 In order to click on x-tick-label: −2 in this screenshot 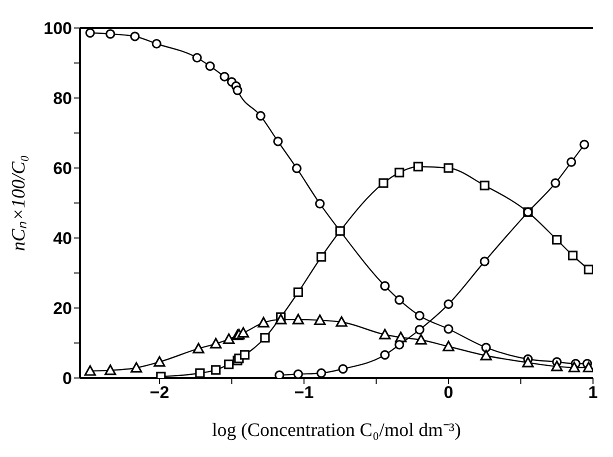, I will do `click(160, 392)`.